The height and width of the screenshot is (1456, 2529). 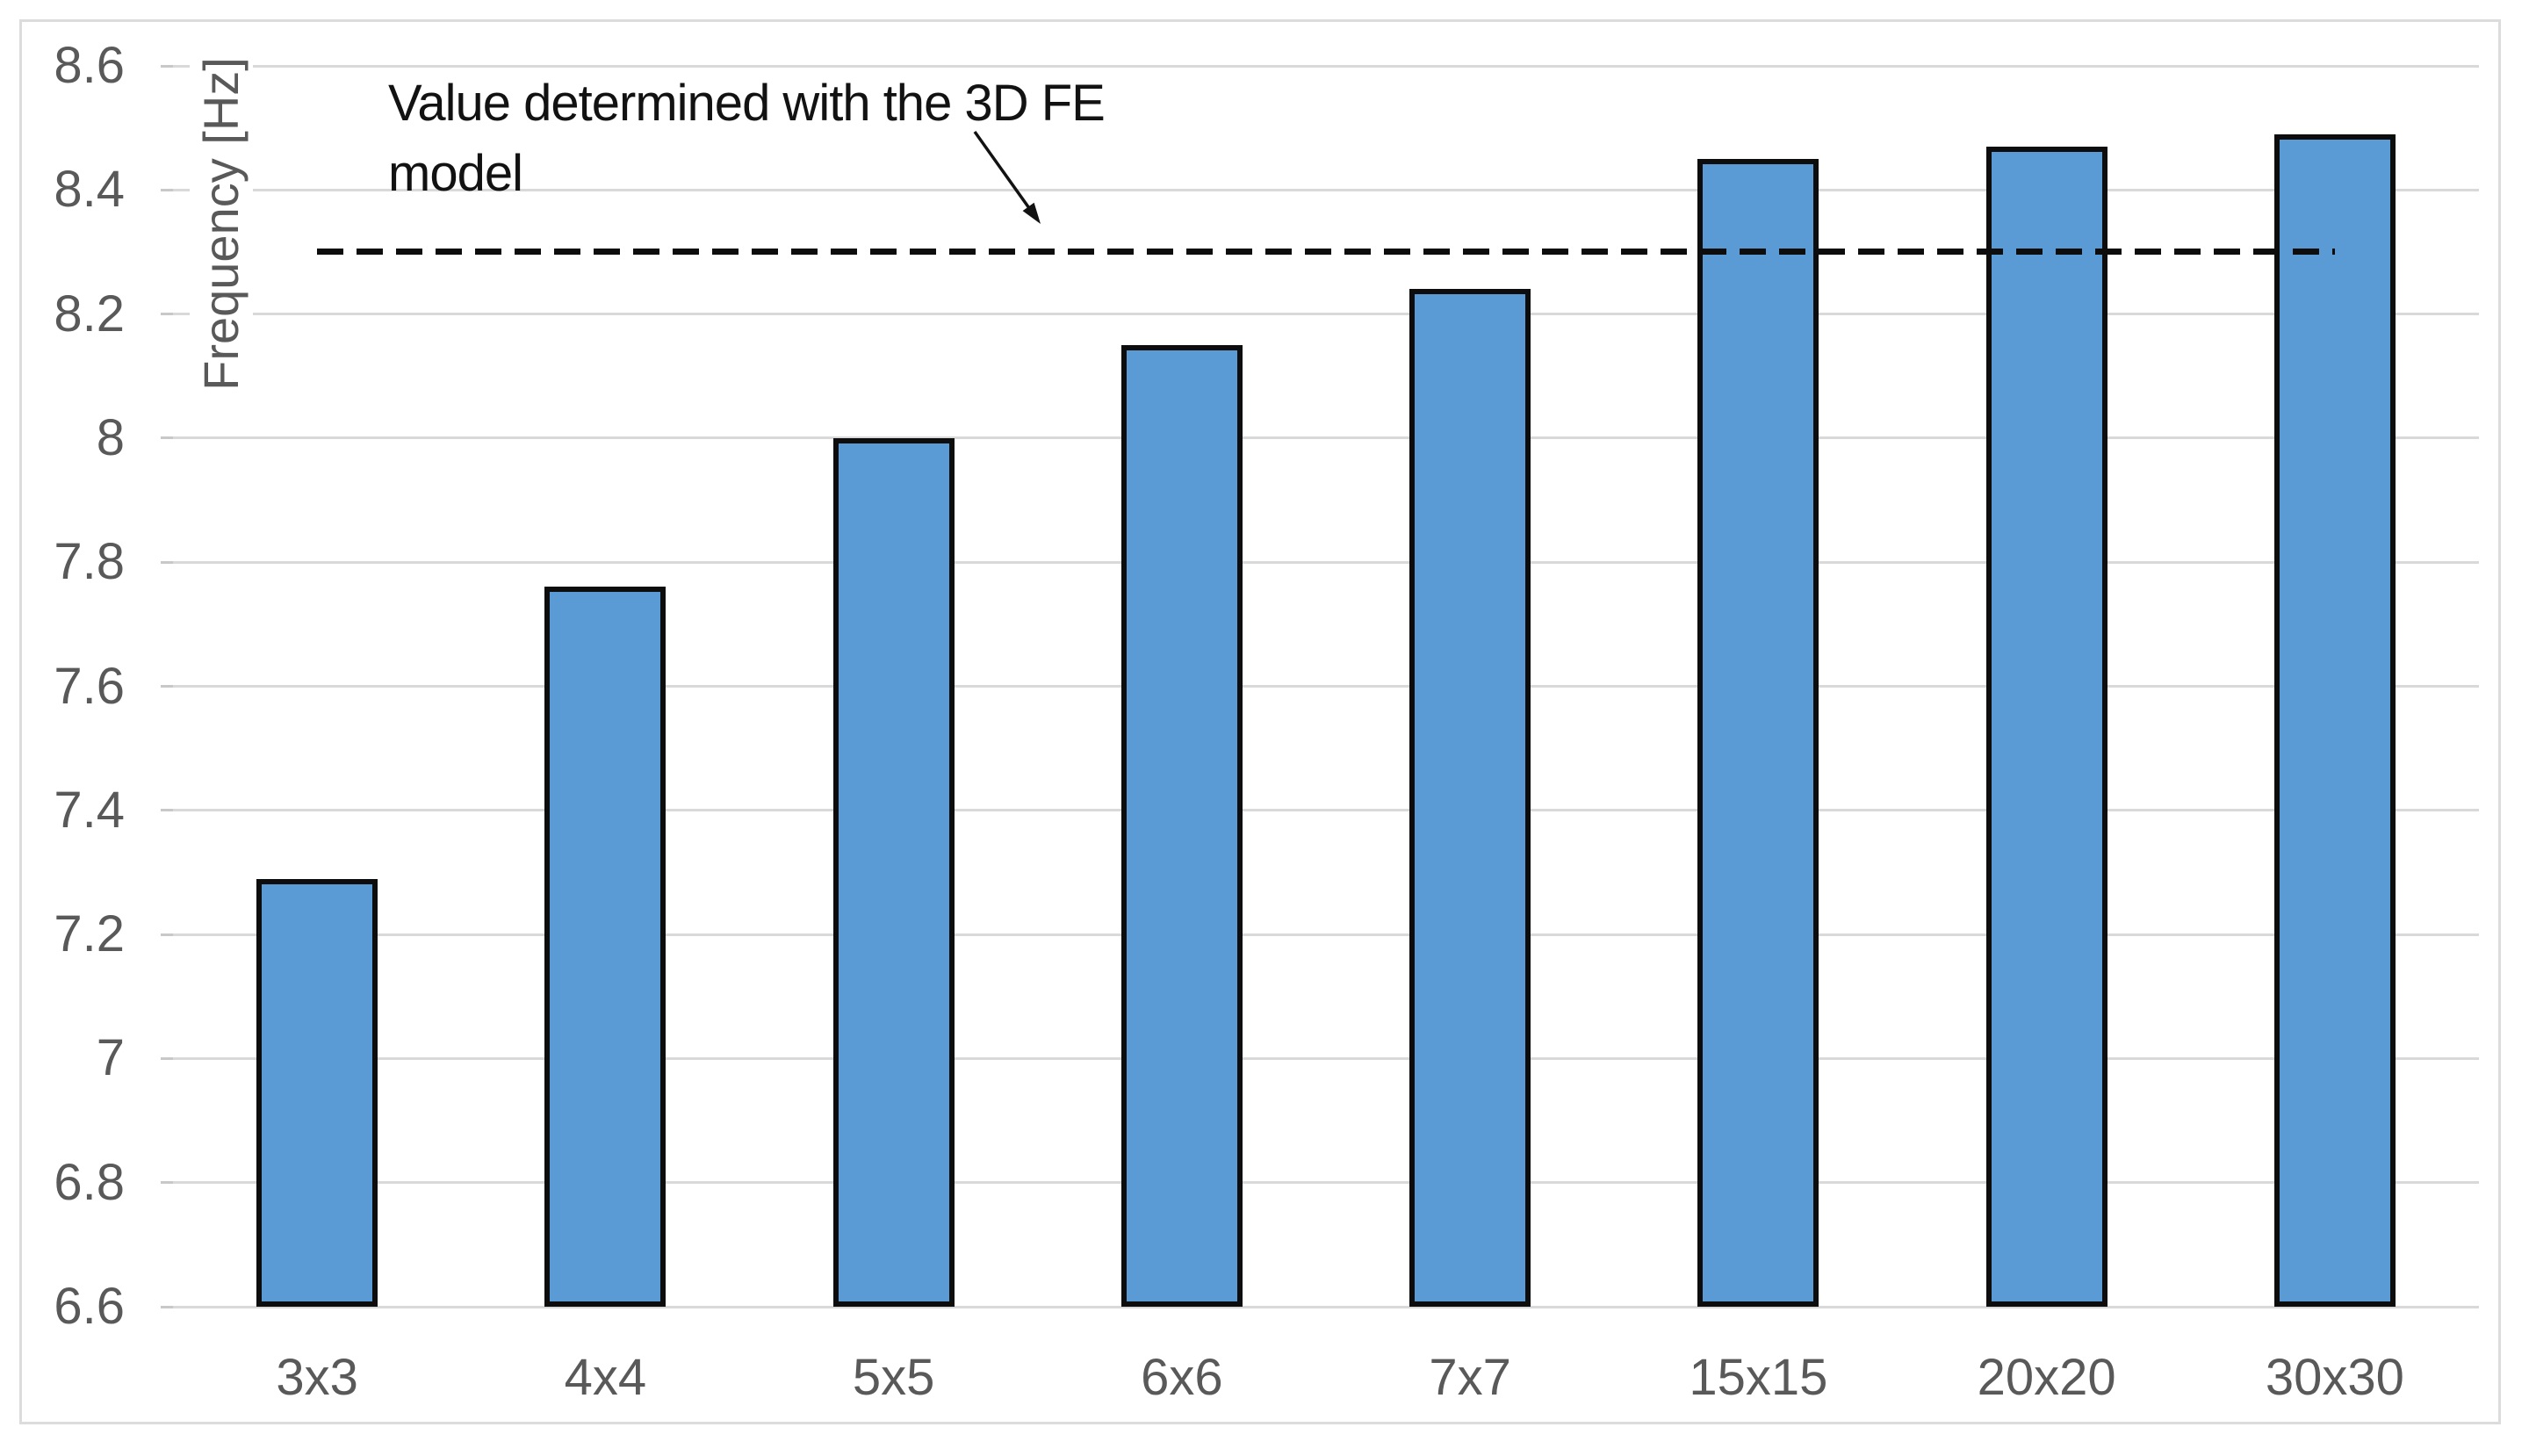 What do you see at coordinates (1326, 1306) in the screenshot?
I see `gridline-y-6.6` at bounding box center [1326, 1306].